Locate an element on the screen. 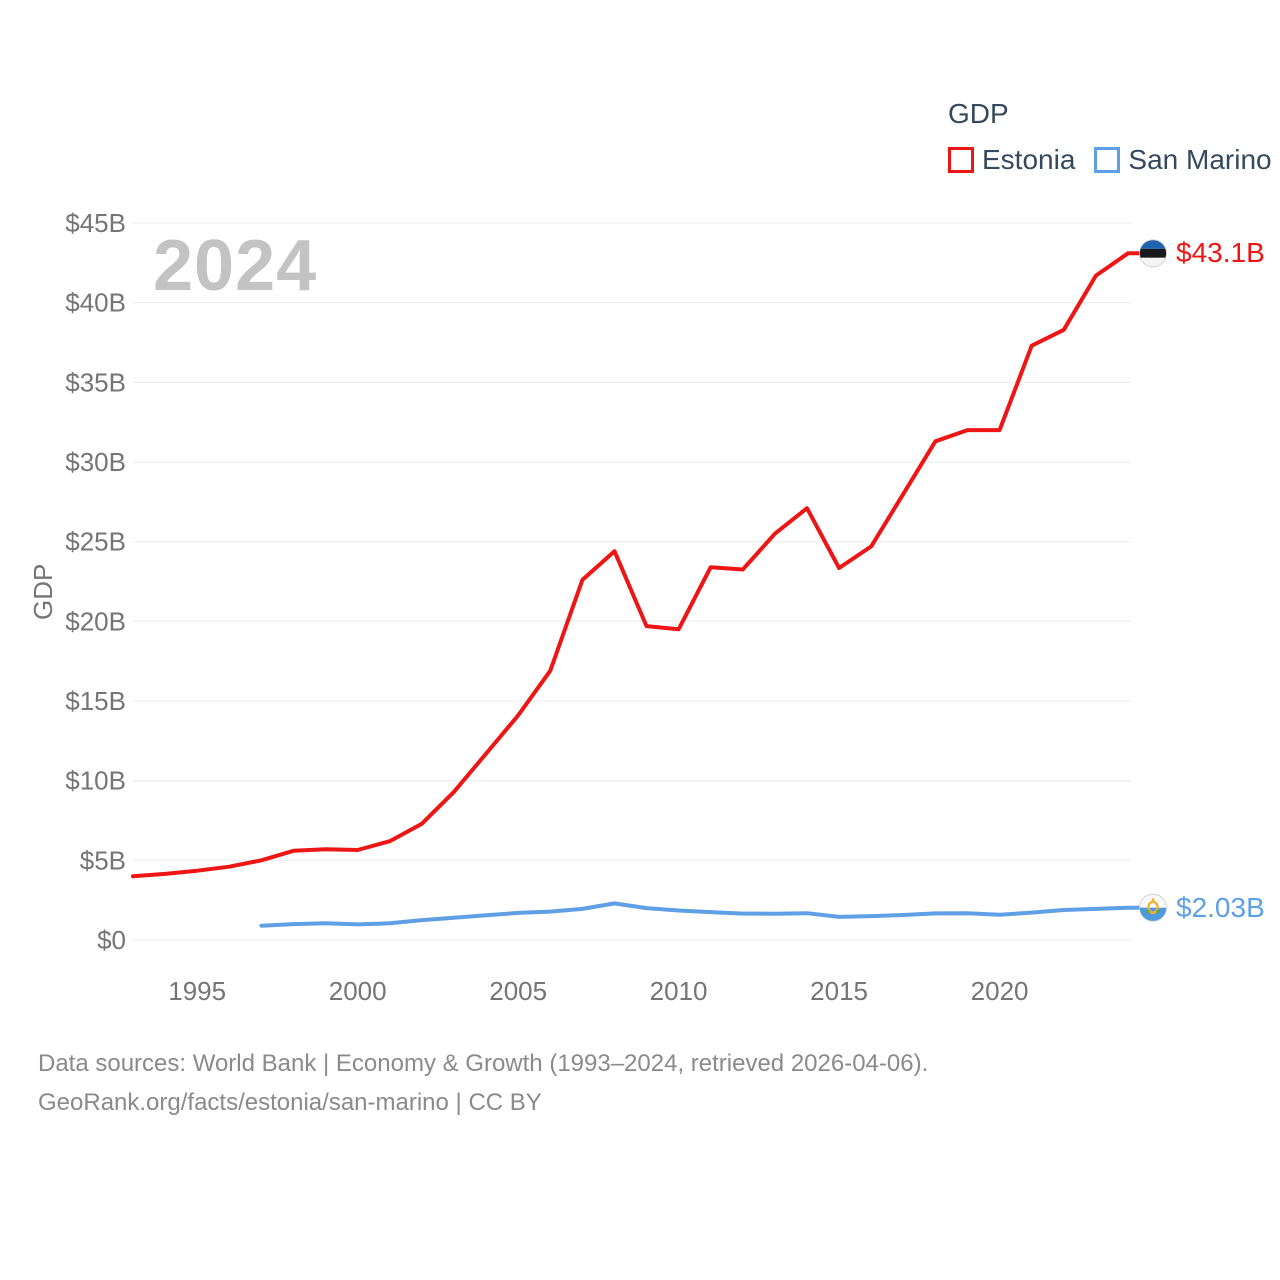 The height and width of the screenshot is (1280, 1280). y-tick-label: $15B is located at coordinates (95, 701).